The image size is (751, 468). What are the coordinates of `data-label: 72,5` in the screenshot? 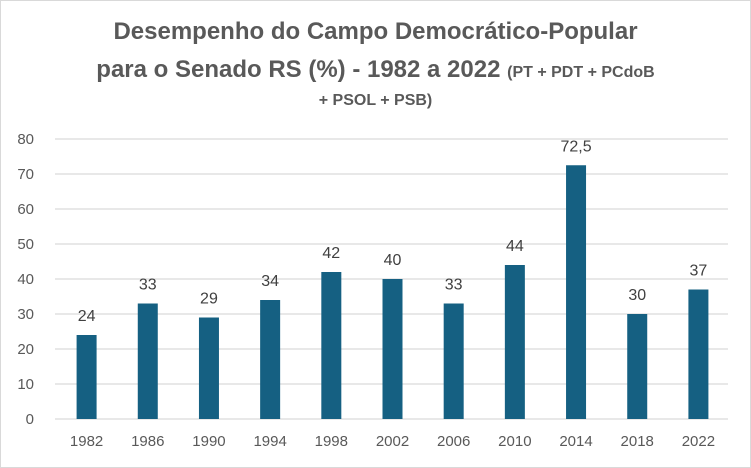 It's located at (575, 146).